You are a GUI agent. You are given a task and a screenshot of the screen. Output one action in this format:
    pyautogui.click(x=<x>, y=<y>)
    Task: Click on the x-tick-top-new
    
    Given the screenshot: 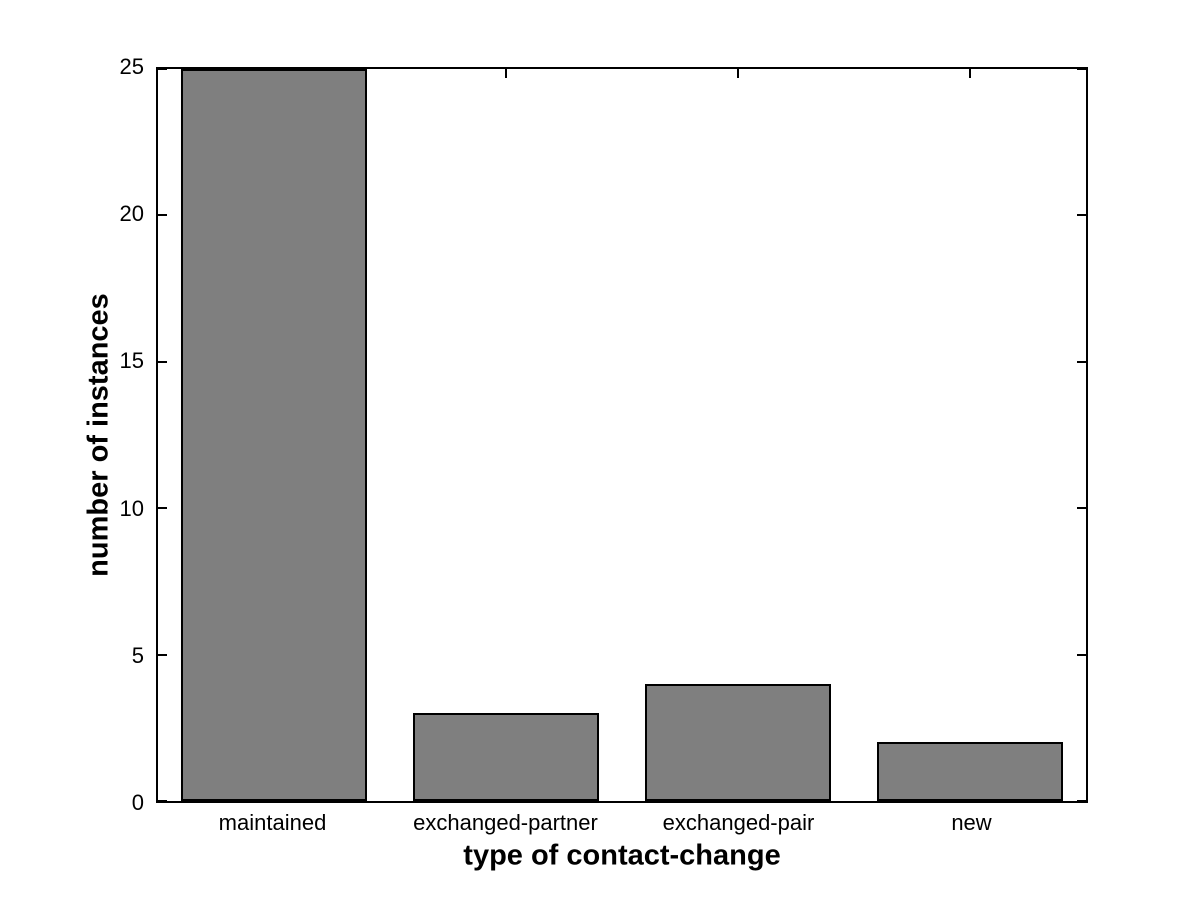 What is the action you would take?
    pyautogui.click(x=970, y=73)
    